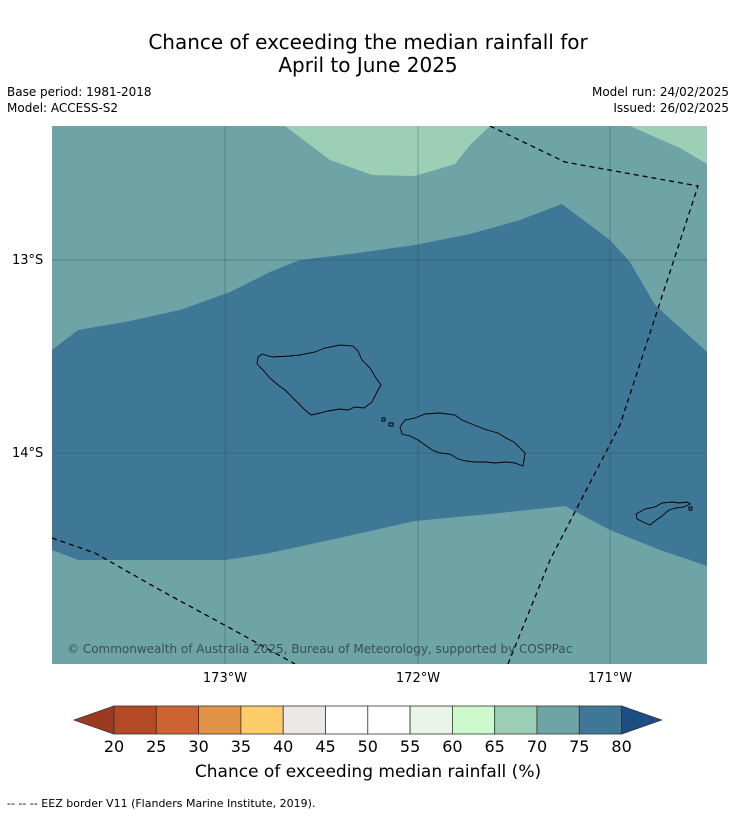 This screenshot has width=736, height=816. Describe the element at coordinates (660, 92) in the screenshot. I see `model-run-text: Model run: 24/02/2025` at that location.